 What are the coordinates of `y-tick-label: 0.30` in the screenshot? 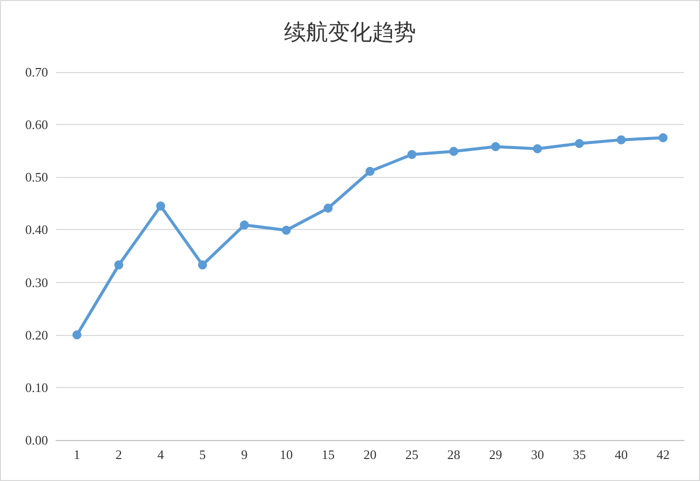 It's located at (36, 282).